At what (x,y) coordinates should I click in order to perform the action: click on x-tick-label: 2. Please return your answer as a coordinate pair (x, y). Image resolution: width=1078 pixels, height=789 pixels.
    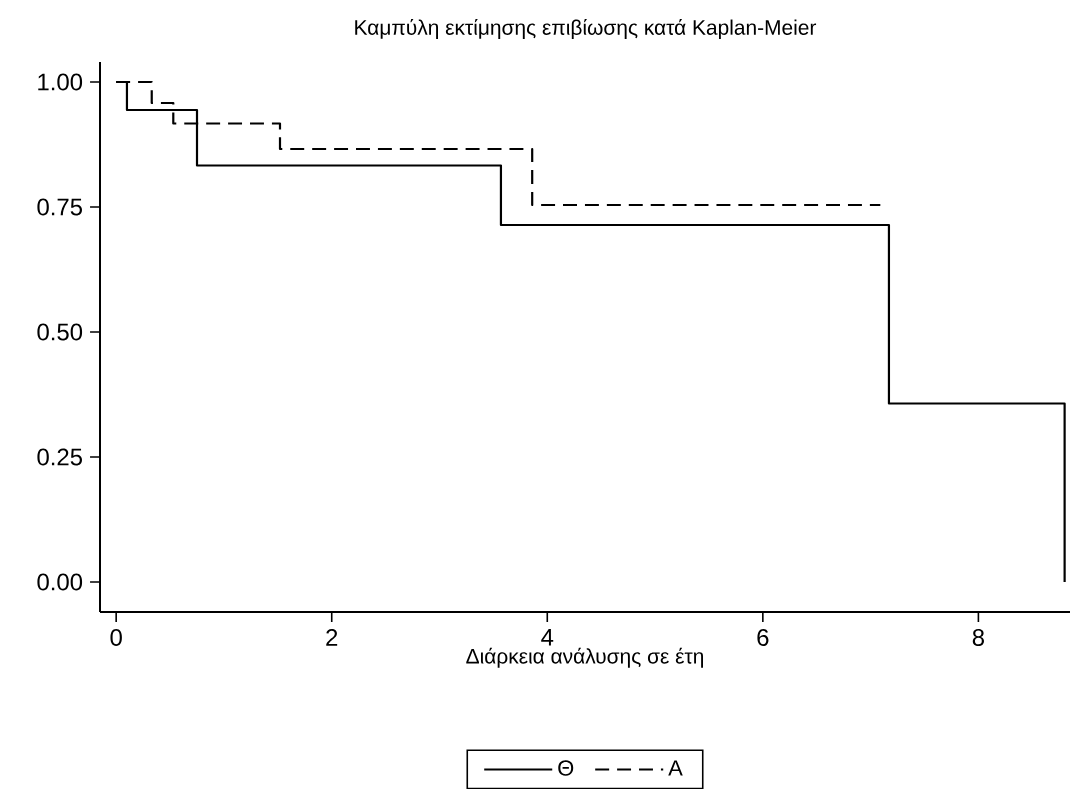
    Looking at the image, I should click on (332, 637).